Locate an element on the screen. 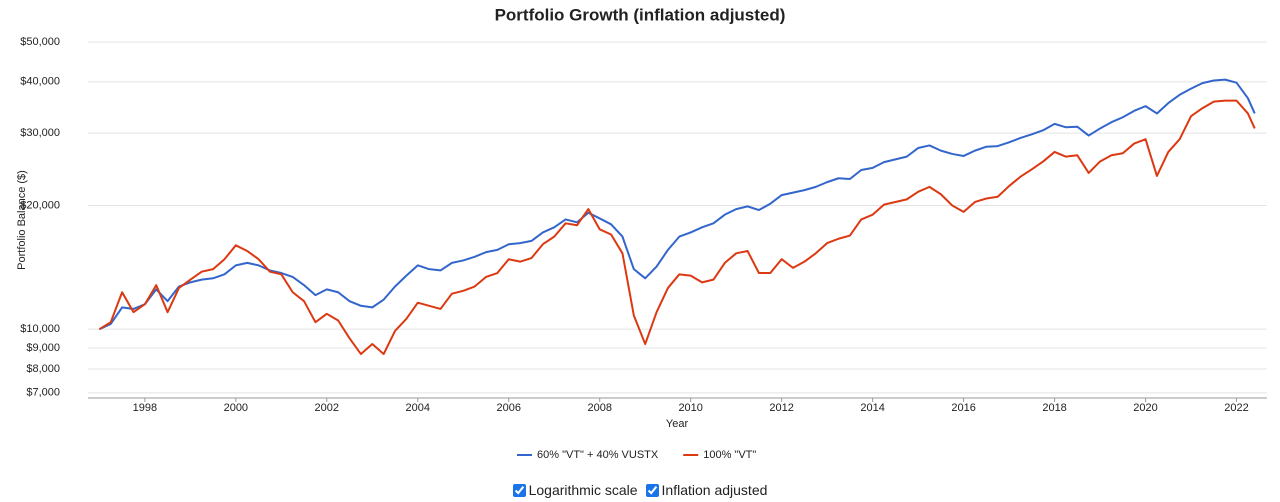 This screenshot has width=1280, height=502. checkbox-option: Logarithmic scale is located at coordinates (575, 490).